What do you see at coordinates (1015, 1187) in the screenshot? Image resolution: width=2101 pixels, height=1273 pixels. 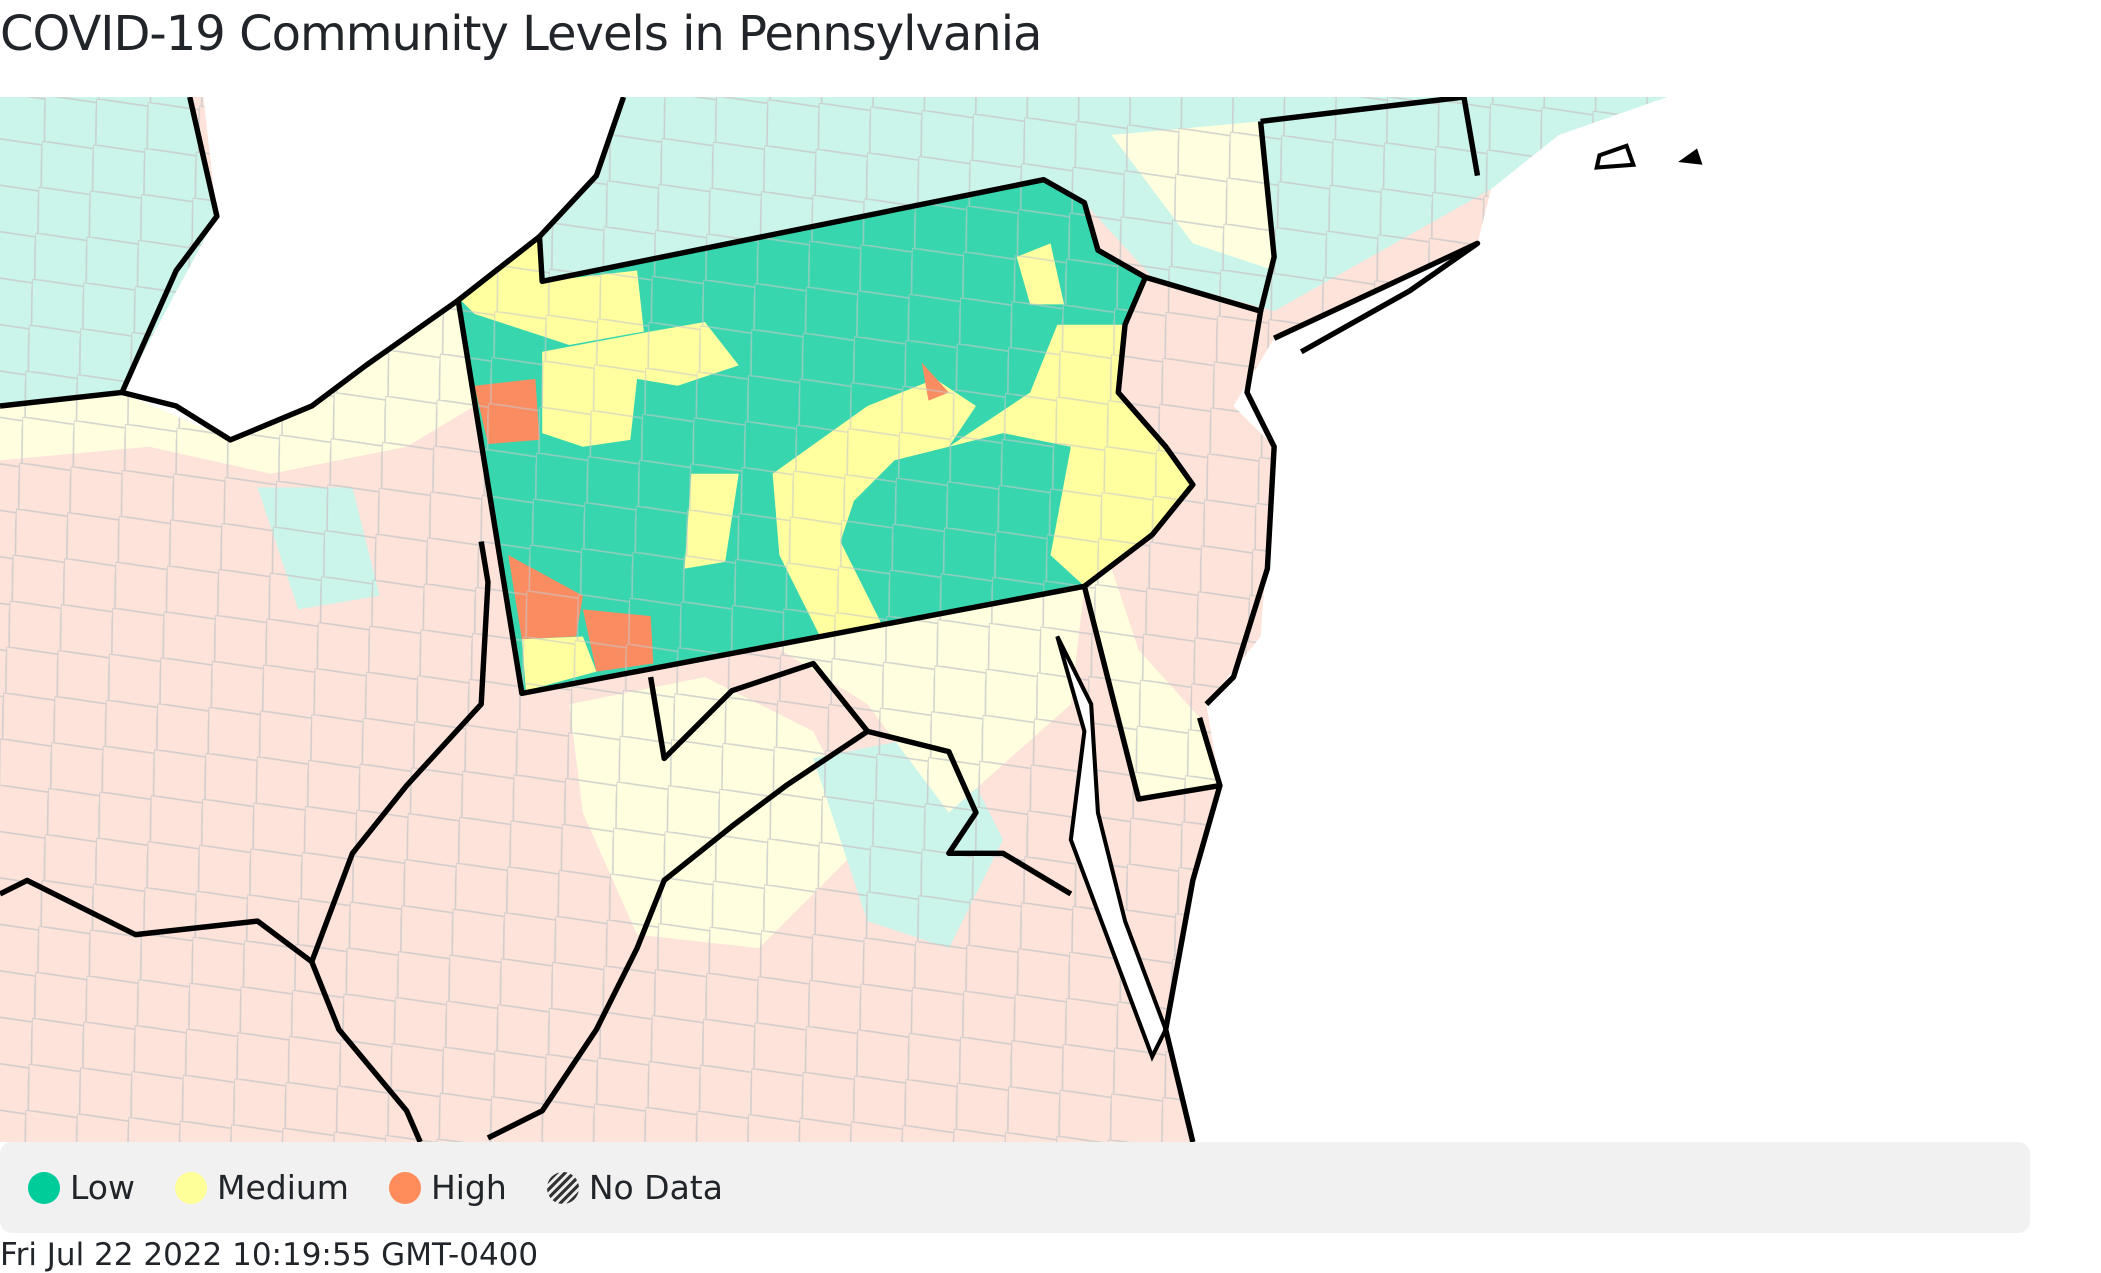 I see `legend: Low Medium High No Data` at bounding box center [1015, 1187].